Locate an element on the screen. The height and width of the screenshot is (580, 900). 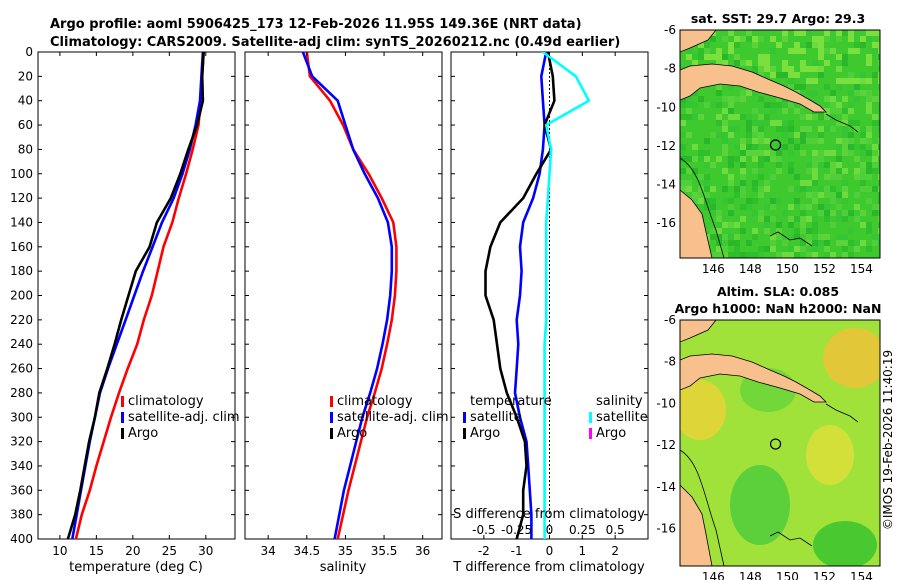
land-new-guinea is located at coordinates (753, 378).